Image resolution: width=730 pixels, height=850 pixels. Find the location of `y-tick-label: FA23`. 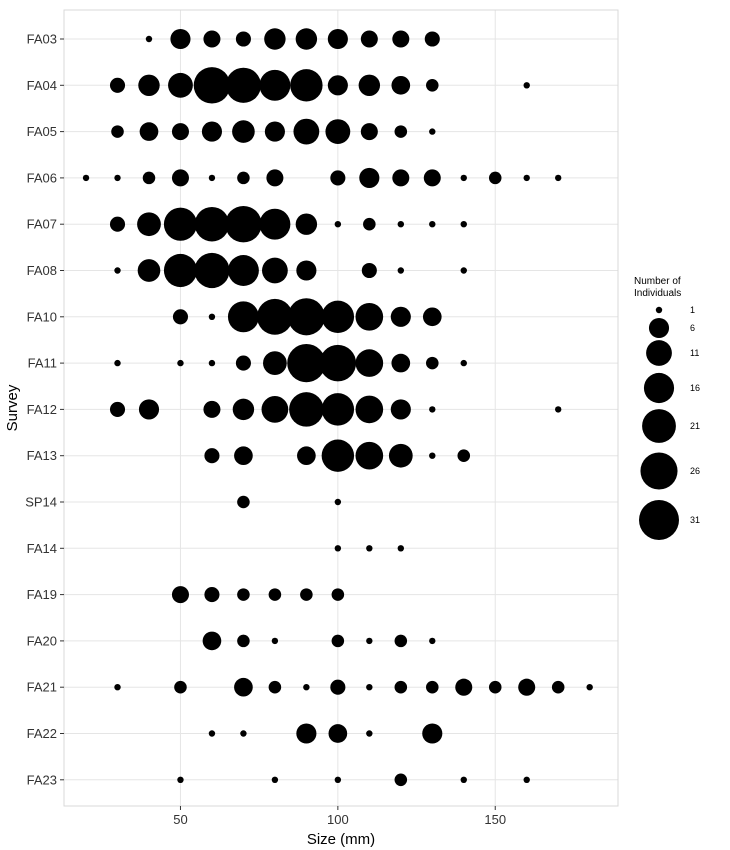

y-tick-label: FA23 is located at coordinates (42, 779).